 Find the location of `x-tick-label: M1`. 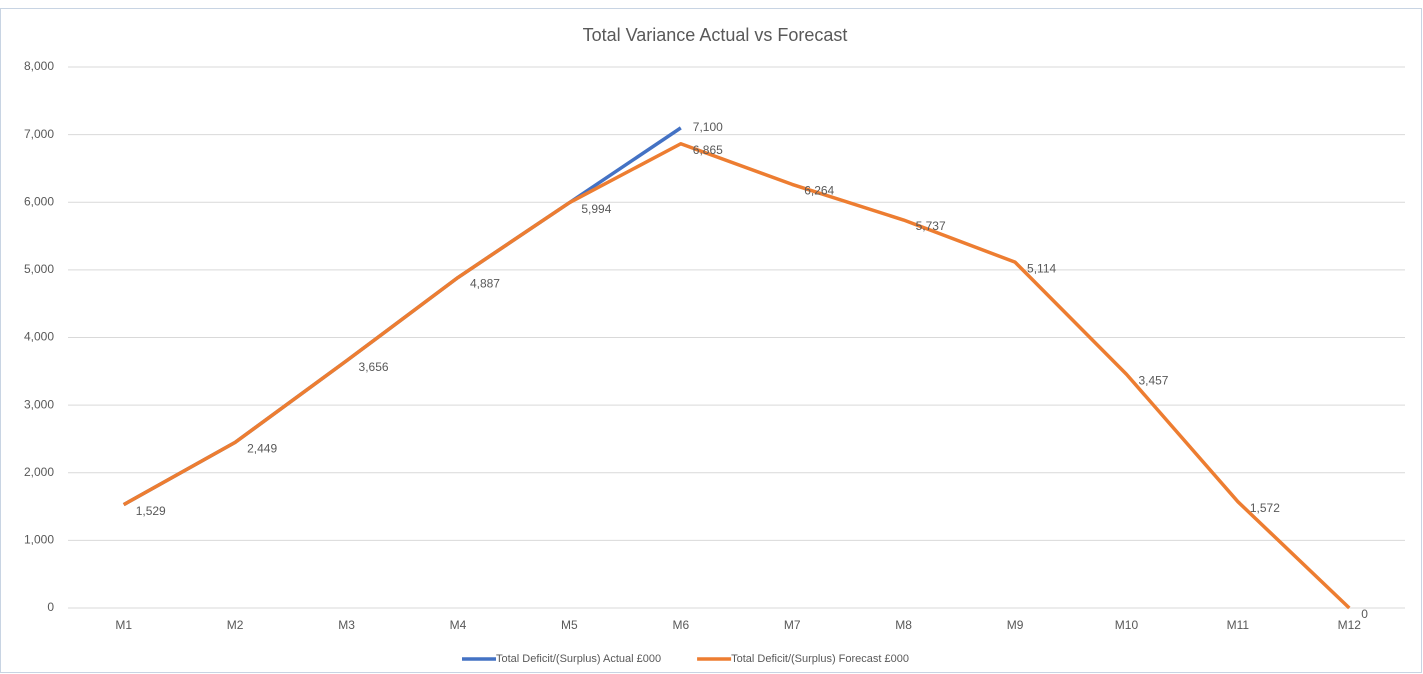

x-tick-label: M1 is located at coordinates (123, 625).